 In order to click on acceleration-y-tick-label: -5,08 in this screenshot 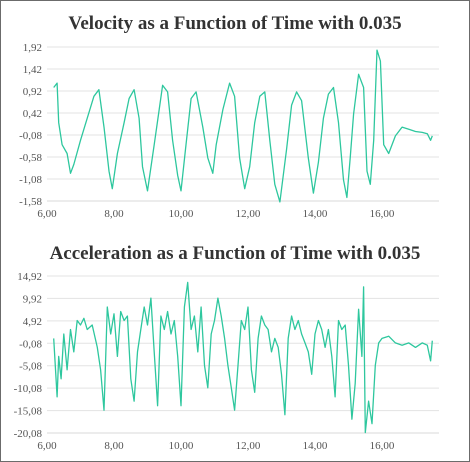, I will do `click(30, 367)`.